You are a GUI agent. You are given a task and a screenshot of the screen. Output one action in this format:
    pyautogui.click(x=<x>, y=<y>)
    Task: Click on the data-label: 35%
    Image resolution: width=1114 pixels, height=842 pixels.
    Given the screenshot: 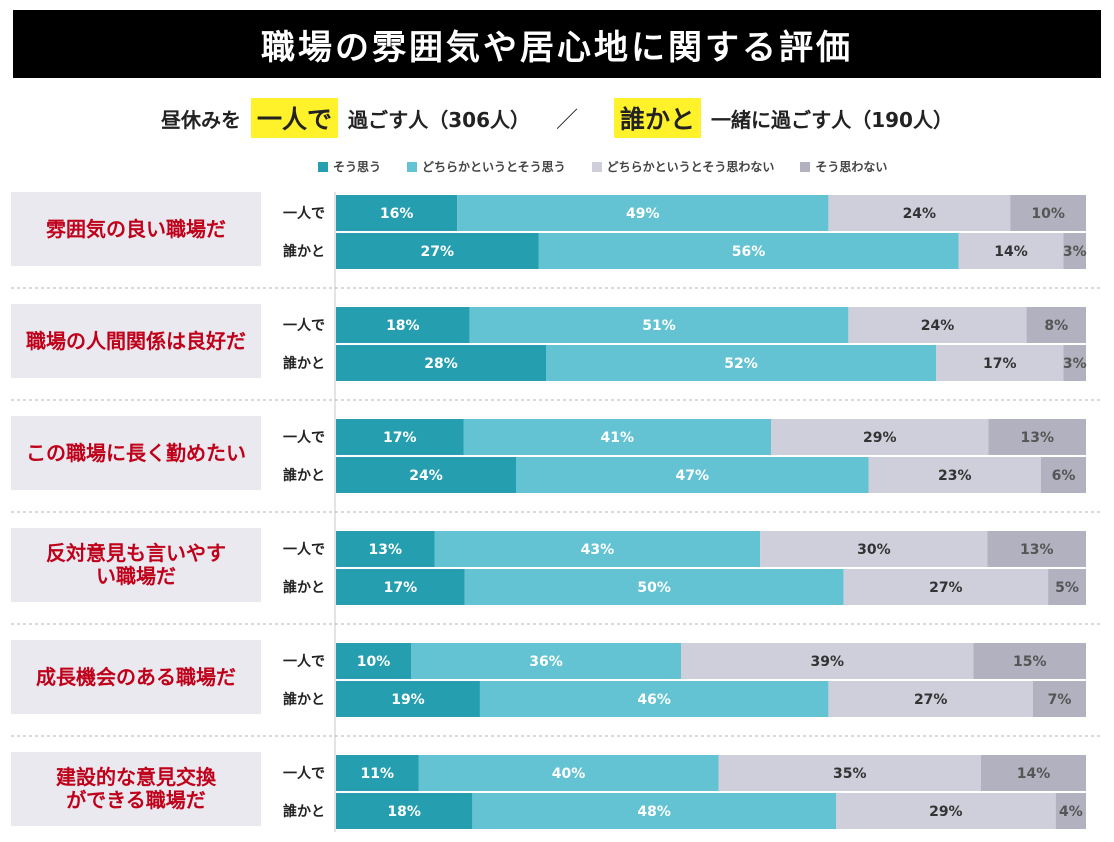 What is the action you would take?
    pyautogui.click(x=850, y=774)
    